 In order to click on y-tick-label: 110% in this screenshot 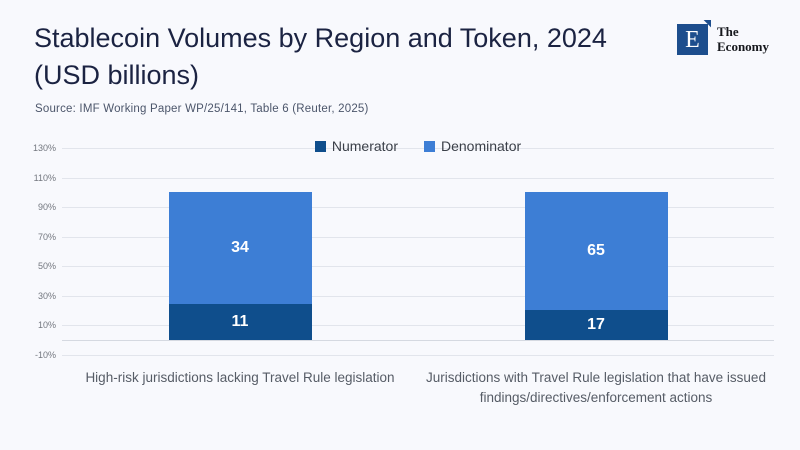, I will do `click(44, 177)`.